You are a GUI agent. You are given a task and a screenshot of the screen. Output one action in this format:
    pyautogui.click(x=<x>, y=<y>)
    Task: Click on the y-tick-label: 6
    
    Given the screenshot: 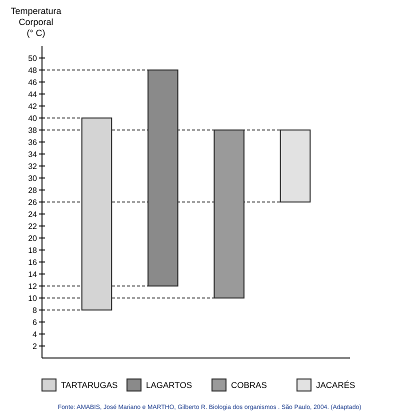 What is the action you would take?
    pyautogui.click(x=35, y=322)
    